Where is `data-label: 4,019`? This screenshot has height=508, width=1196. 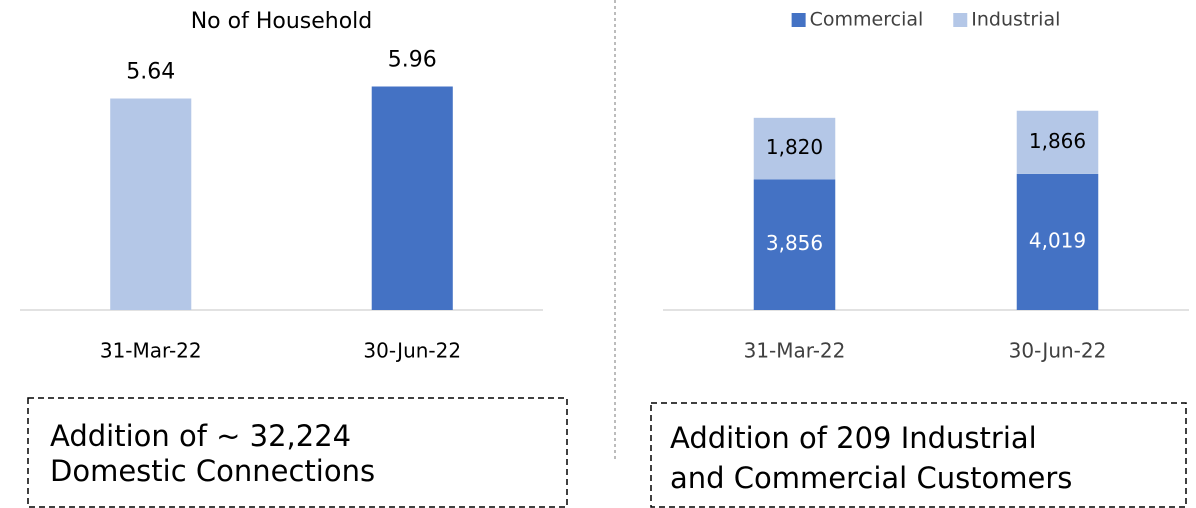
data-label: 4,019 is located at coordinates (1057, 240).